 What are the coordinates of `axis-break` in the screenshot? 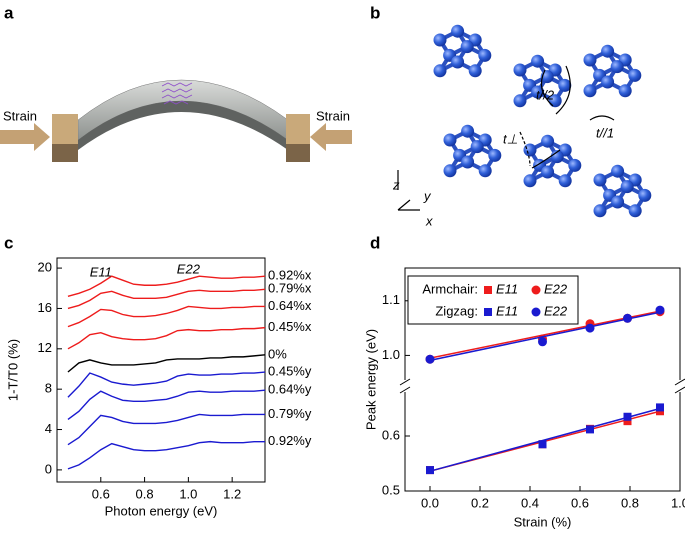 It's located at (542, 386).